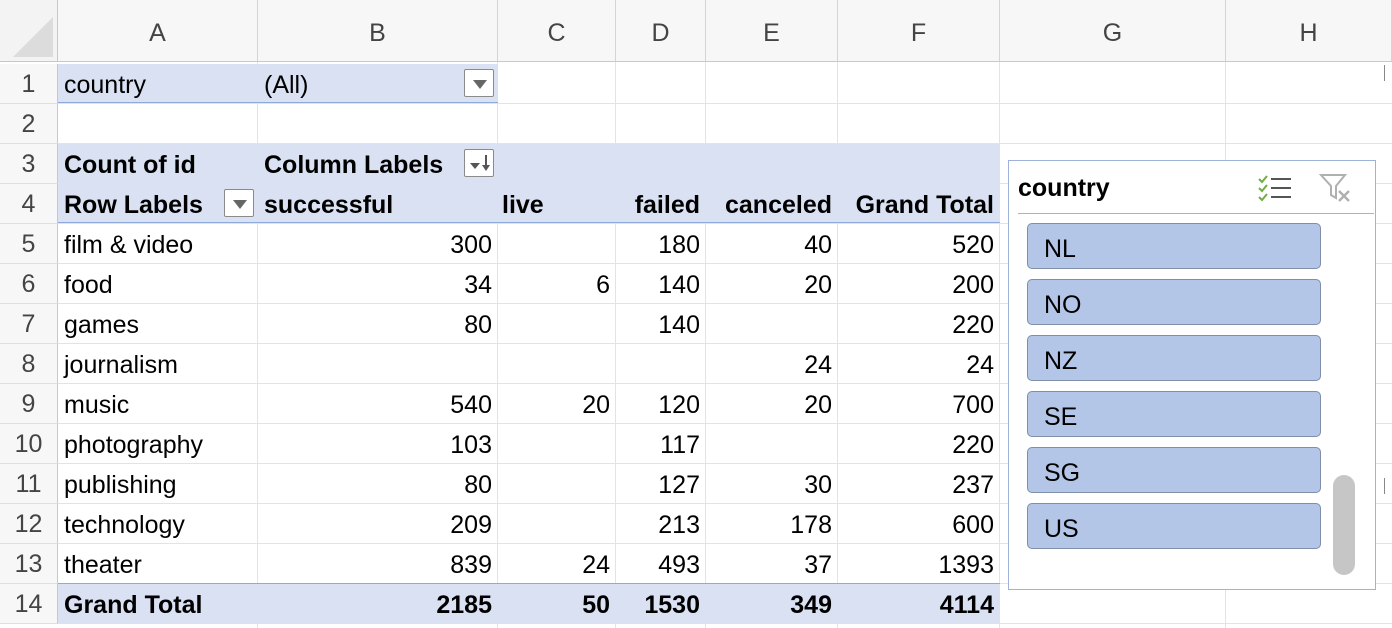  Describe the element at coordinates (29, 124) in the screenshot. I see `row-header-2: 2` at that location.